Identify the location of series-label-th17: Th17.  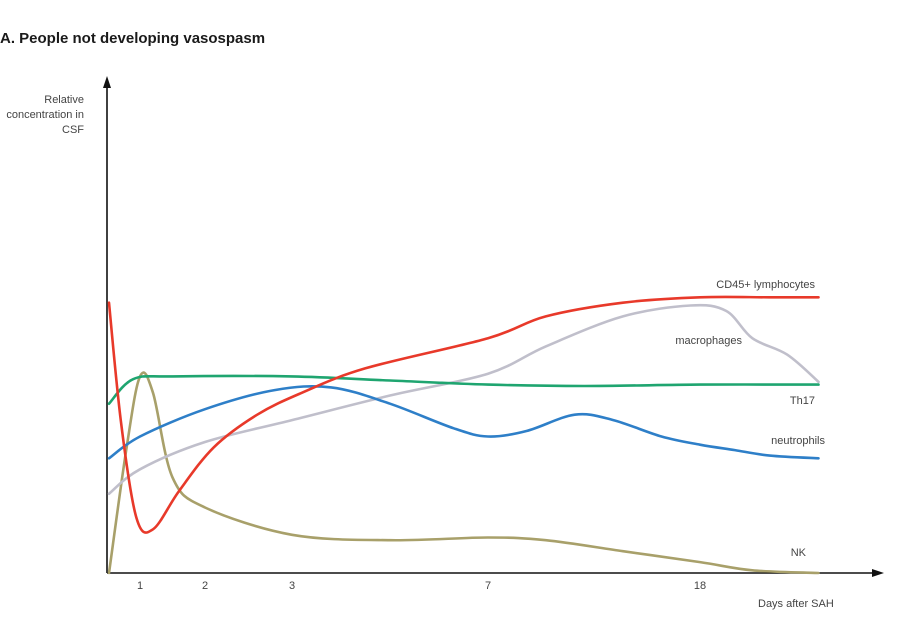
(802, 401).